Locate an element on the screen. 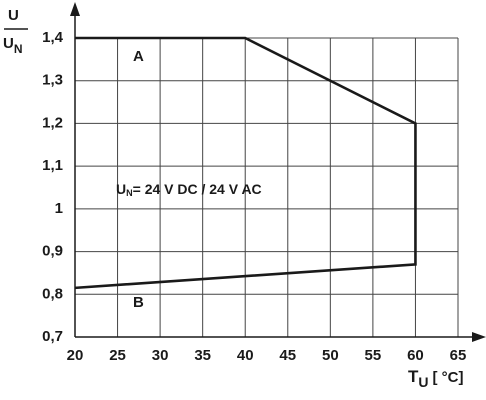 This screenshot has width=486, height=400. x-tick-label: 45 is located at coordinates (287, 355).